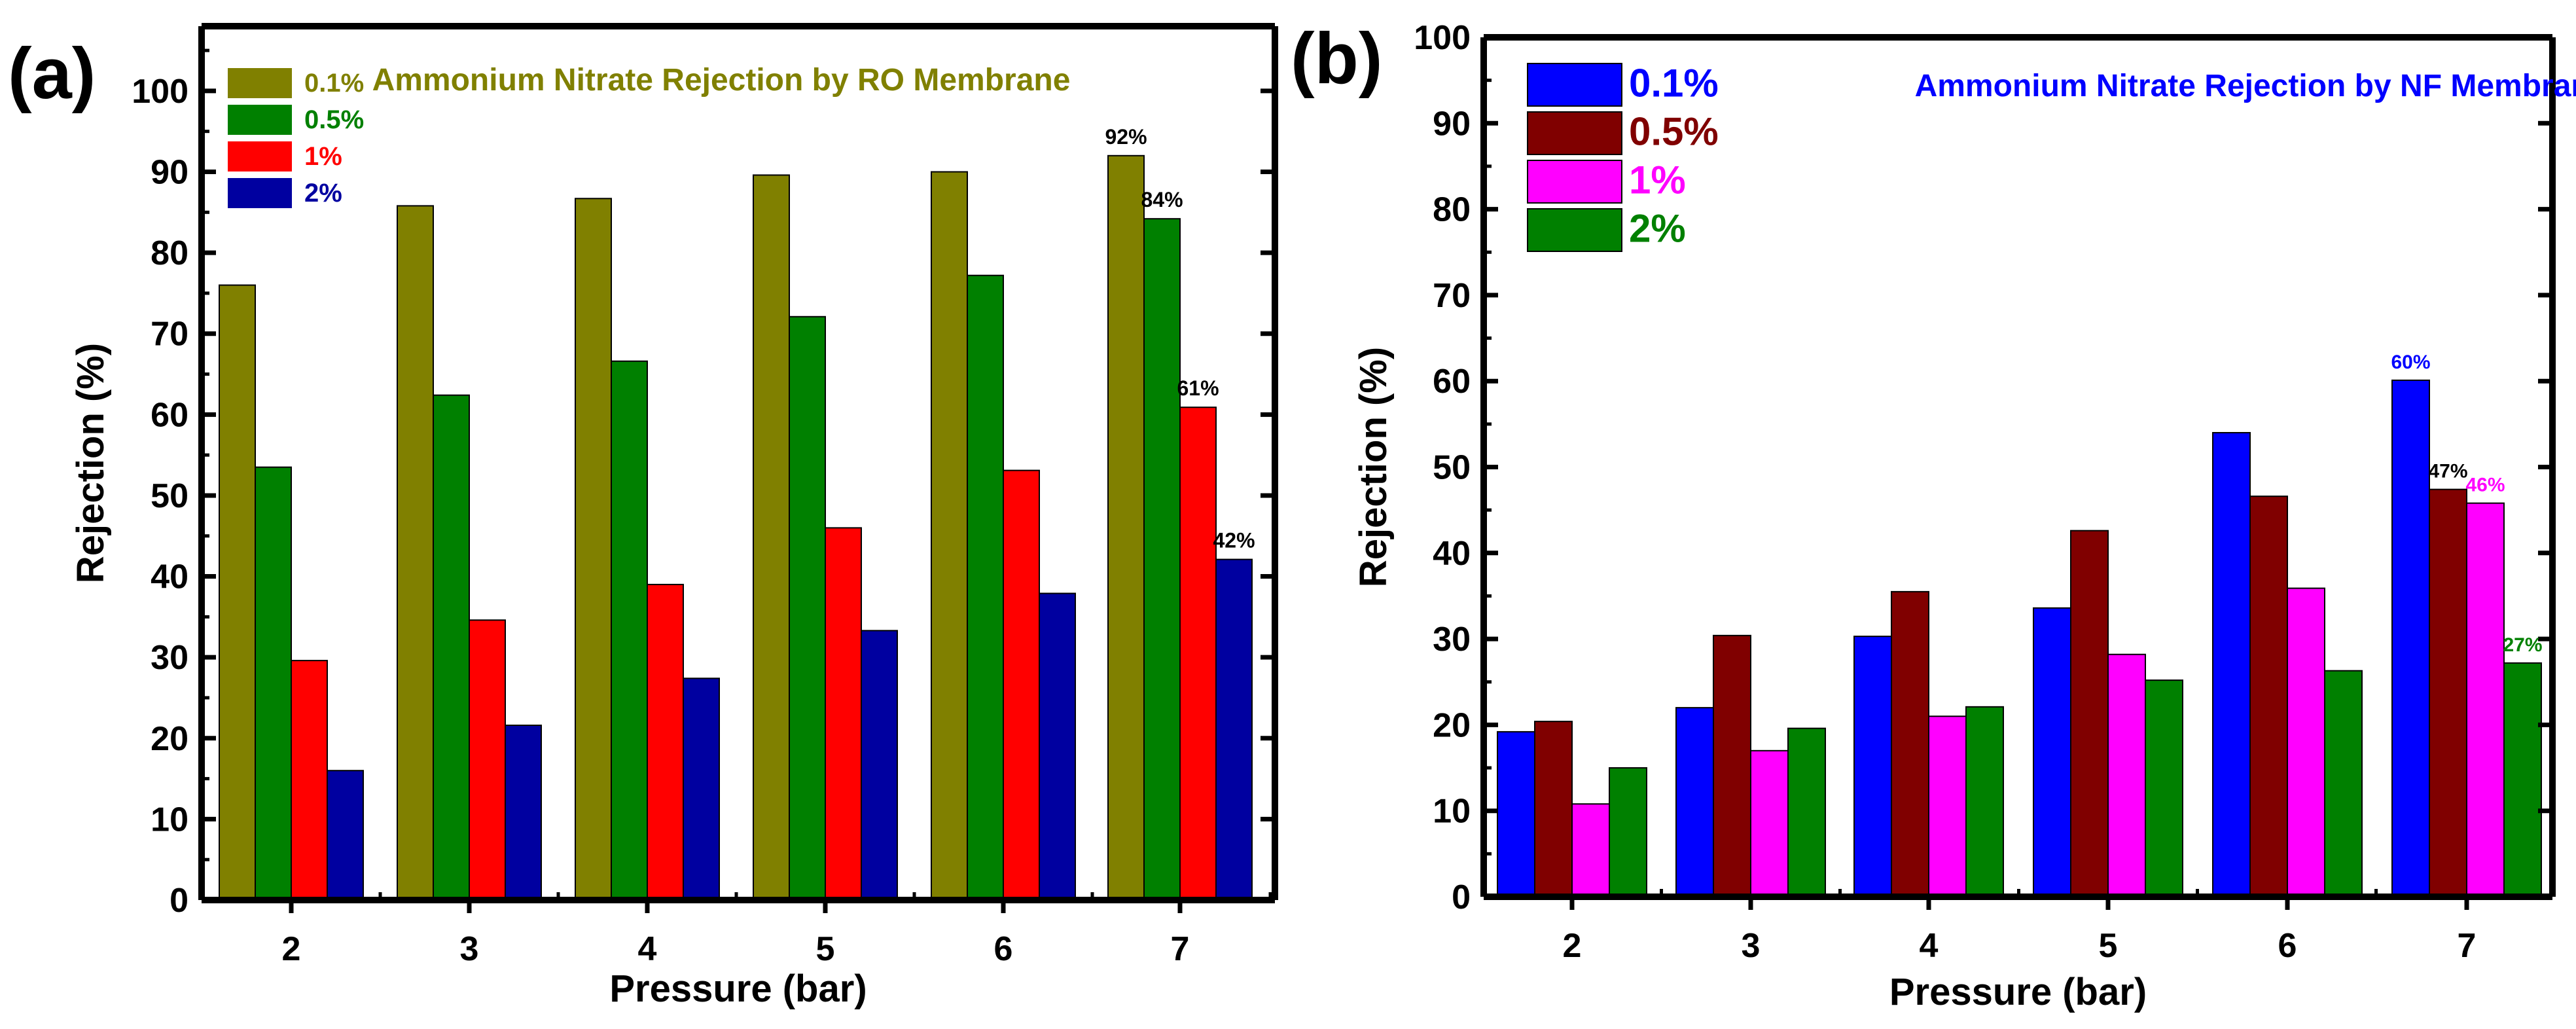  Describe the element at coordinates (2448, 692) in the screenshot. I see `bar-0_5pct-p7` at that location.